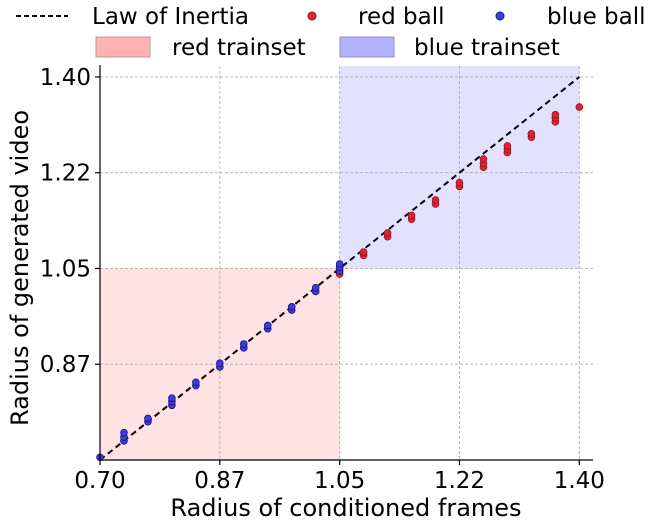  What do you see at coordinates (123, 47) in the screenshot?
I see `legend-swatch-red-trainset` at bounding box center [123, 47].